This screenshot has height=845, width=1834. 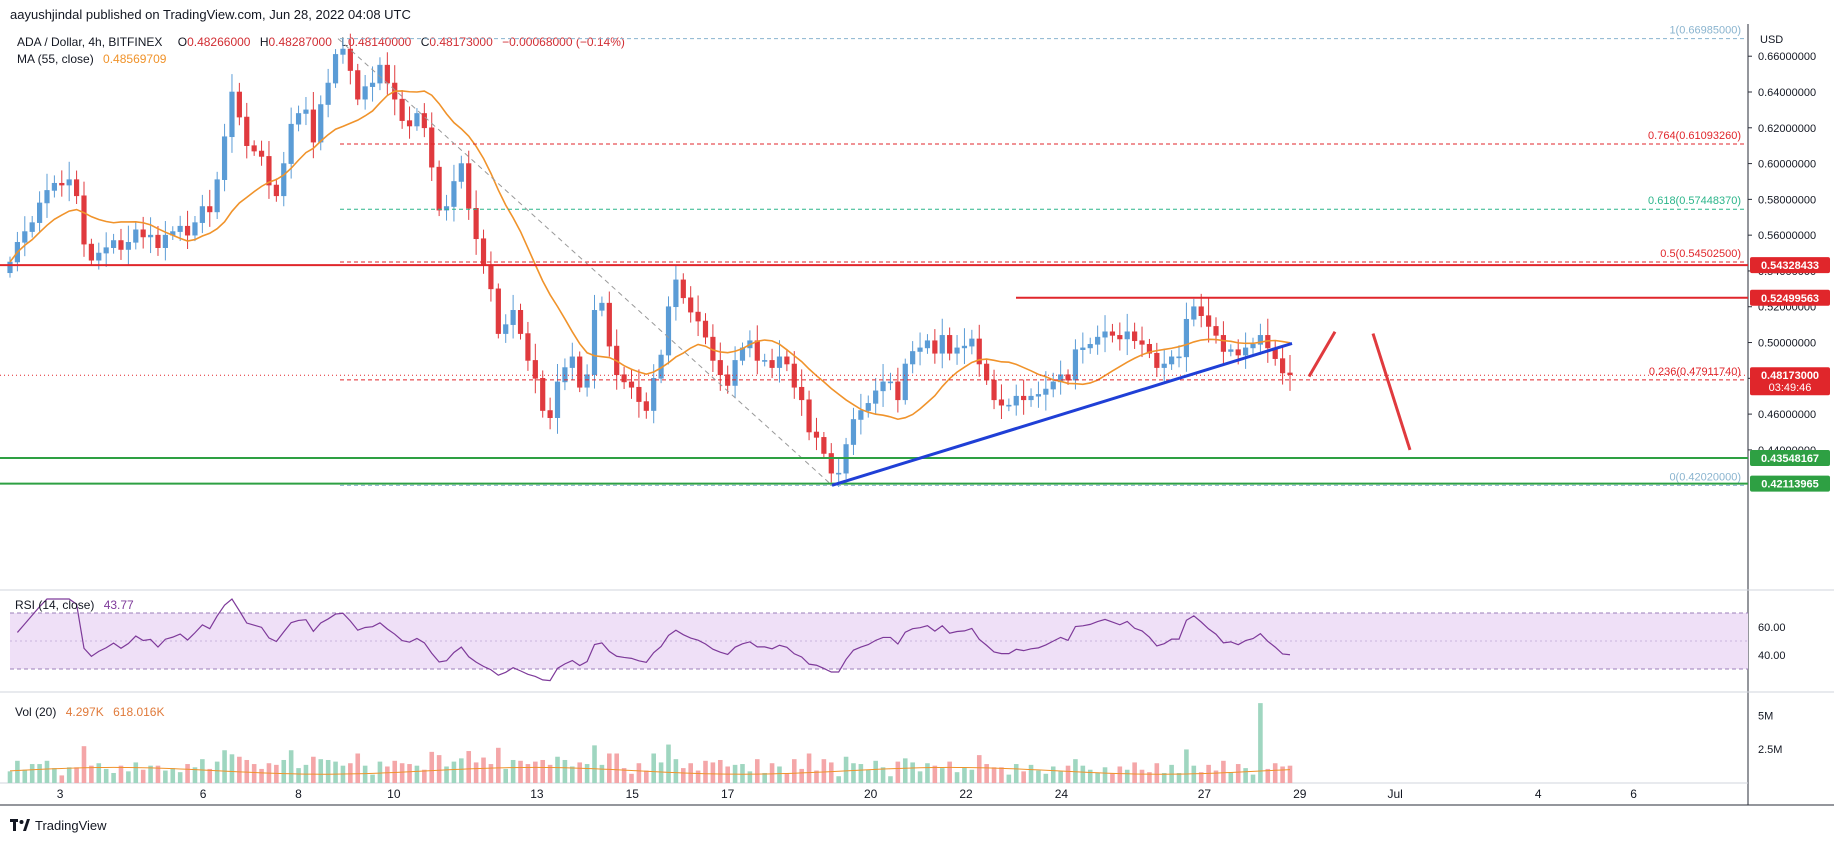 What do you see at coordinates (203, 794) in the screenshot?
I see `time-axis-tick-label: 6` at bounding box center [203, 794].